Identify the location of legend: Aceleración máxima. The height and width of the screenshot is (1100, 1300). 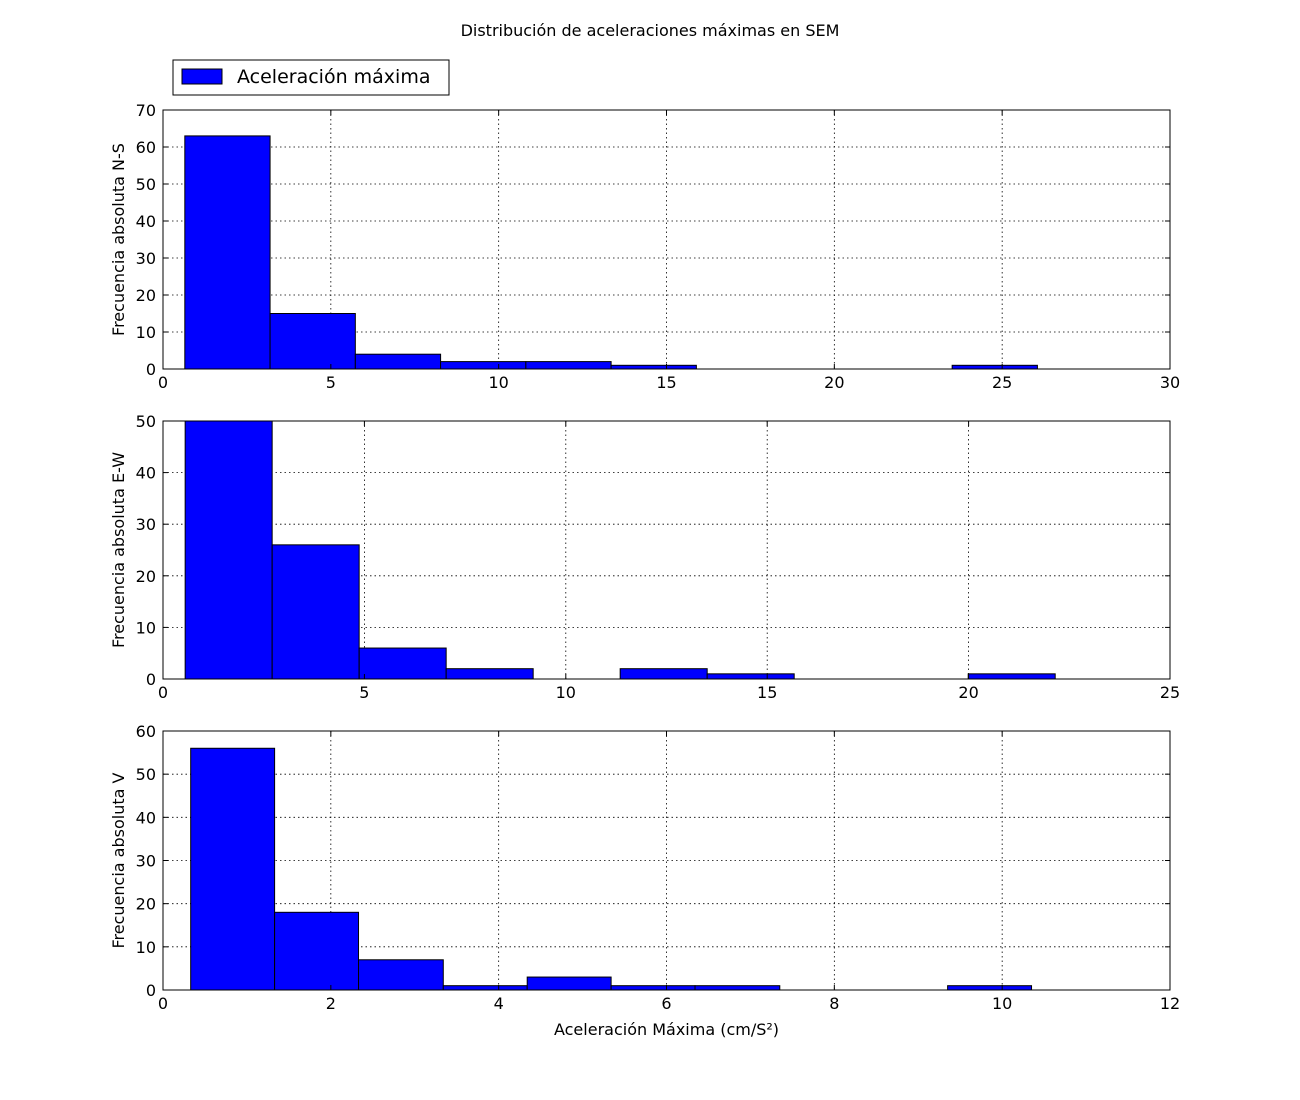
(311, 77).